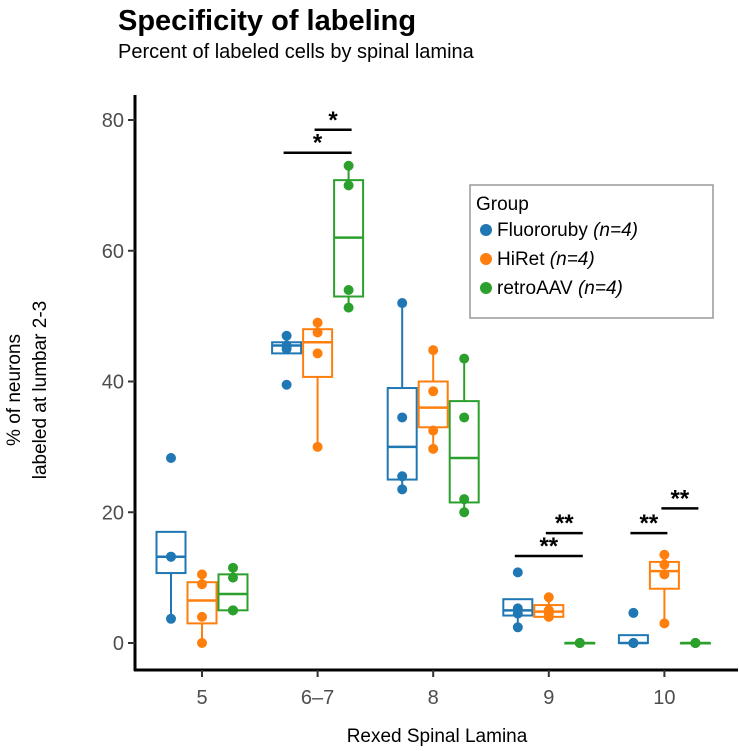 The width and height of the screenshot is (739, 751). Describe the element at coordinates (523, 259) in the screenshot. I see `legend-item-name: HiRet` at that location.